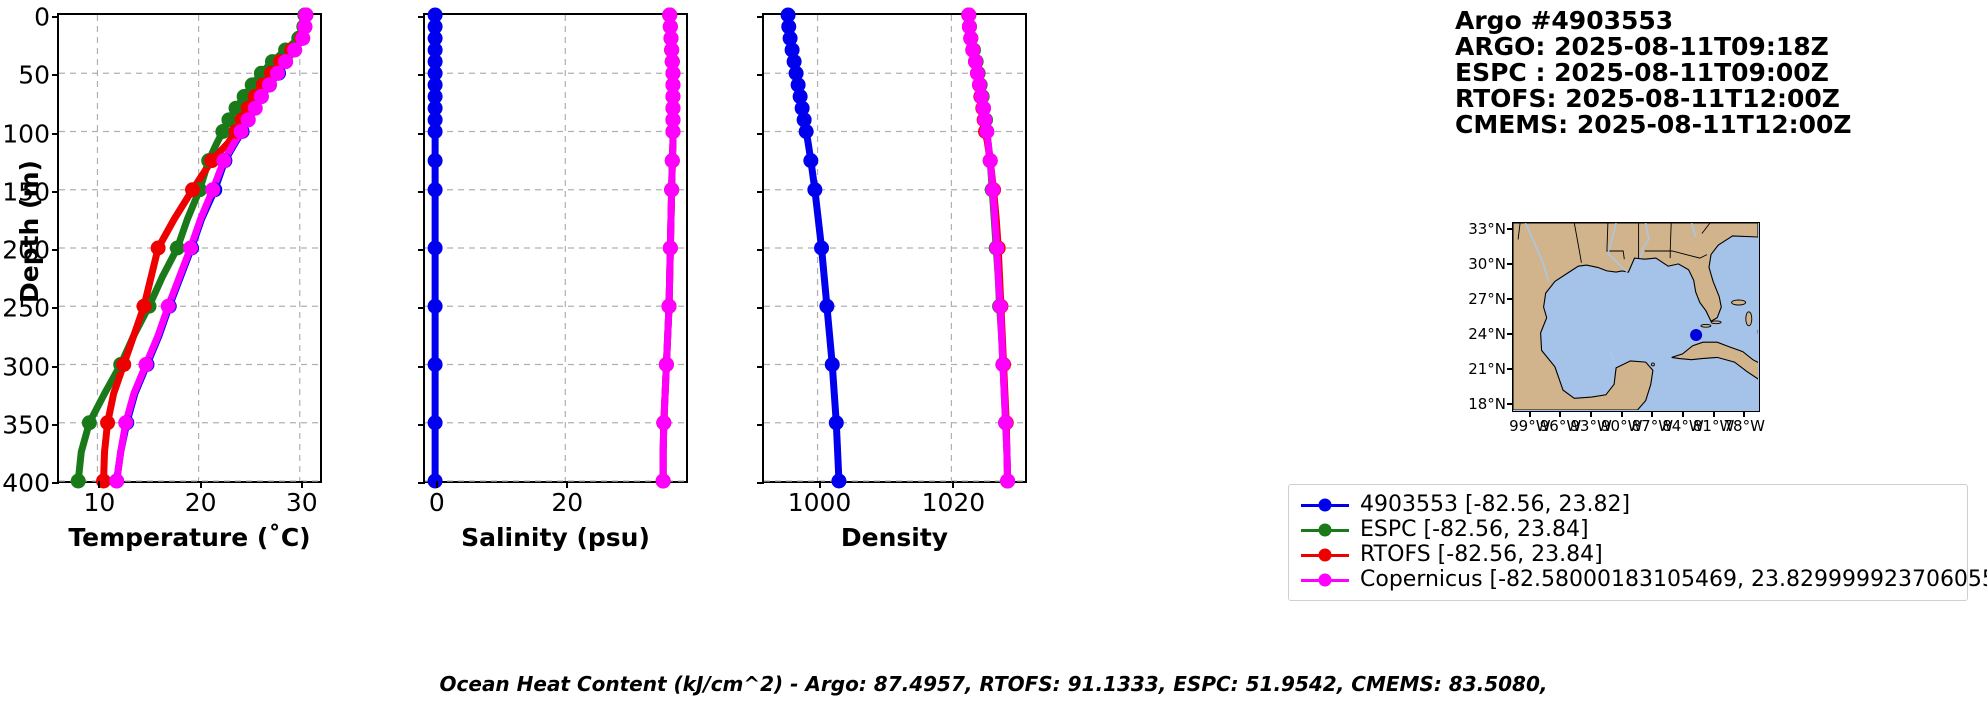 This screenshot has height=712, width=1987. I want to click on y-tick-label-50: 50, so click(34, 75).